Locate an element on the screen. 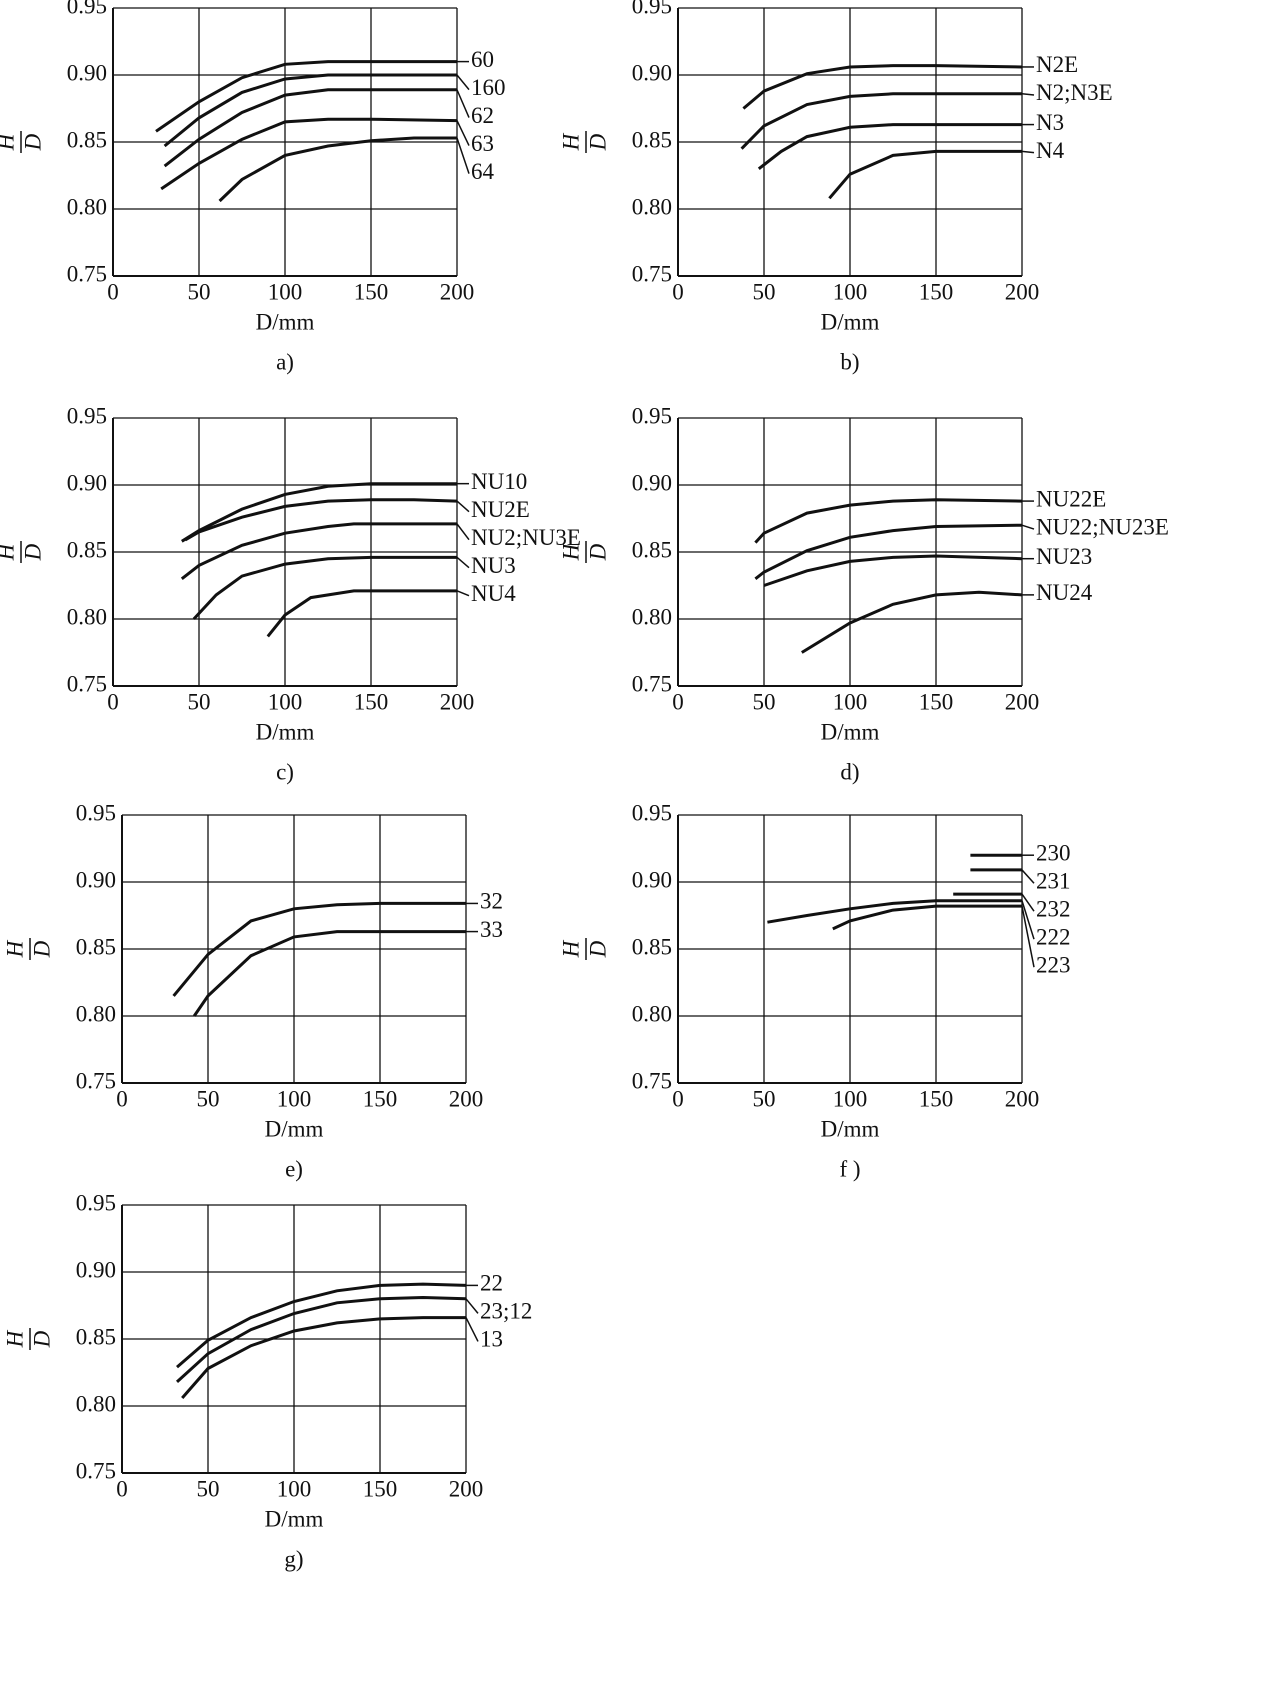 The width and height of the screenshot is (1285, 1700). series-label: NU22;NU23E is located at coordinates (1102, 526).